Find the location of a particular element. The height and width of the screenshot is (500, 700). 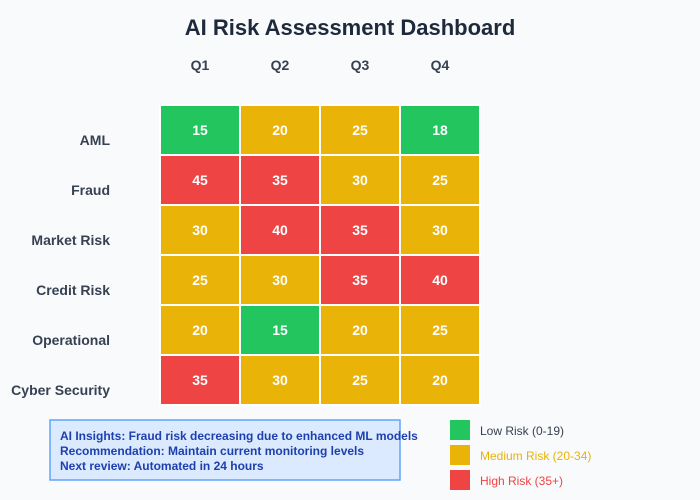

row-label-aml: AML is located at coordinates (95, 140).